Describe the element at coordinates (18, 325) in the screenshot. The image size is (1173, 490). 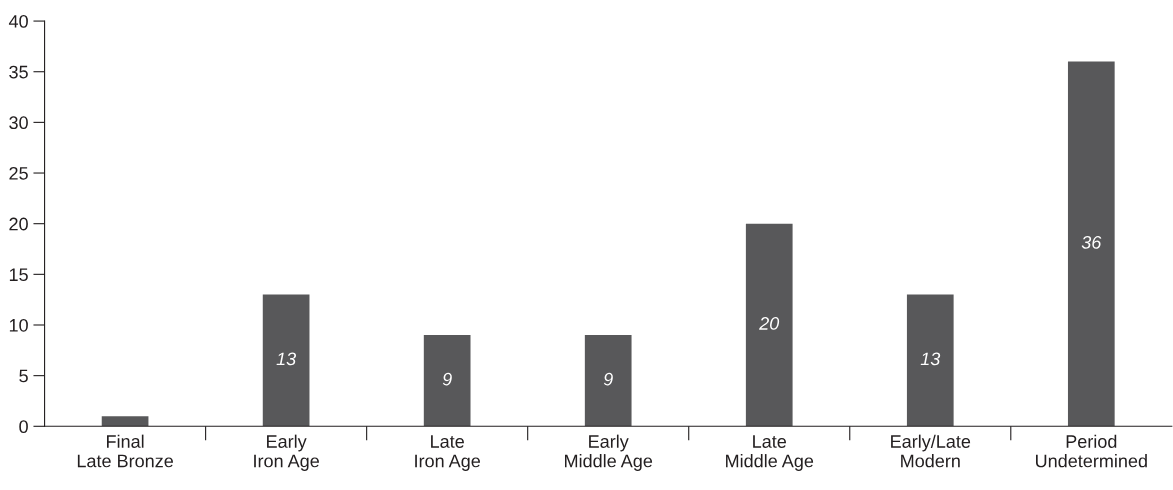
I see `y-tick-label: 10` at that location.